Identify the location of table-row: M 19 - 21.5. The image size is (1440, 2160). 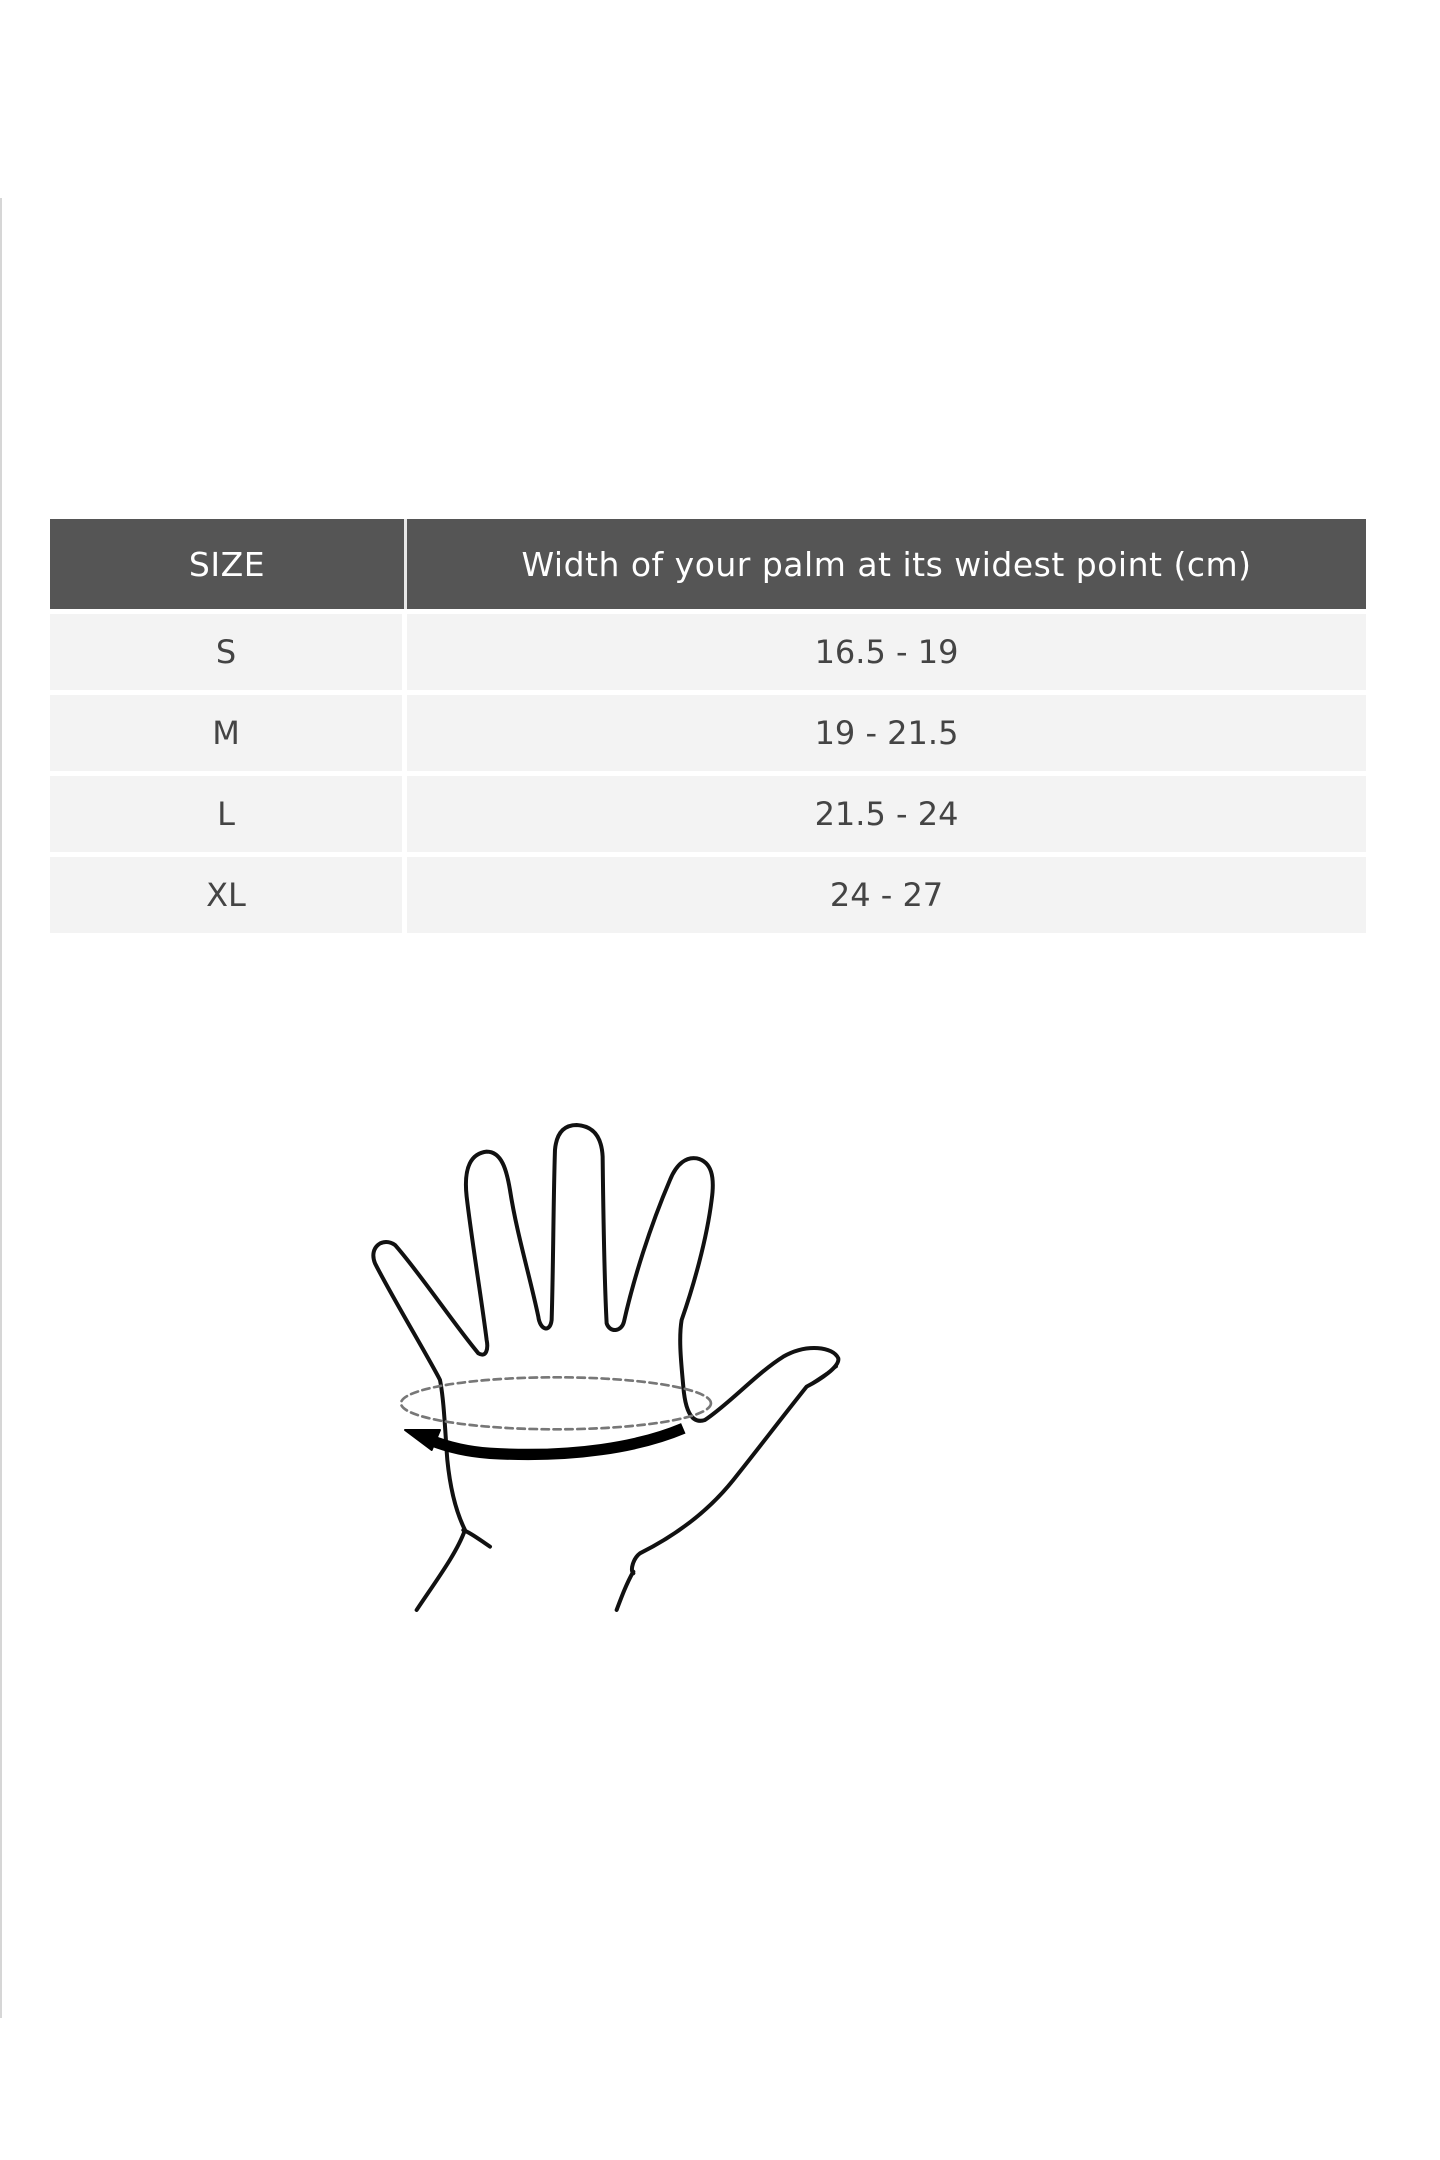
(708, 733).